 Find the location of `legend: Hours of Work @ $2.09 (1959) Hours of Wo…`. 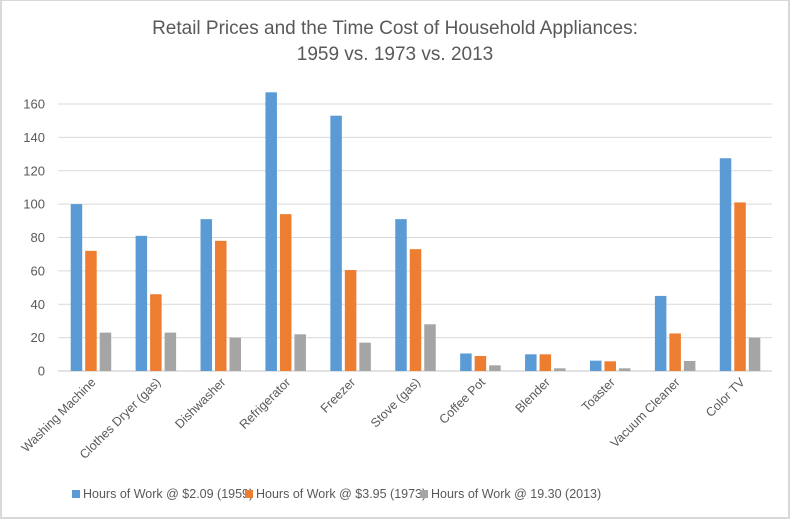

legend: Hours of Work @ $2.09 (1959) Hours of Wo… is located at coordinates (395, 496).